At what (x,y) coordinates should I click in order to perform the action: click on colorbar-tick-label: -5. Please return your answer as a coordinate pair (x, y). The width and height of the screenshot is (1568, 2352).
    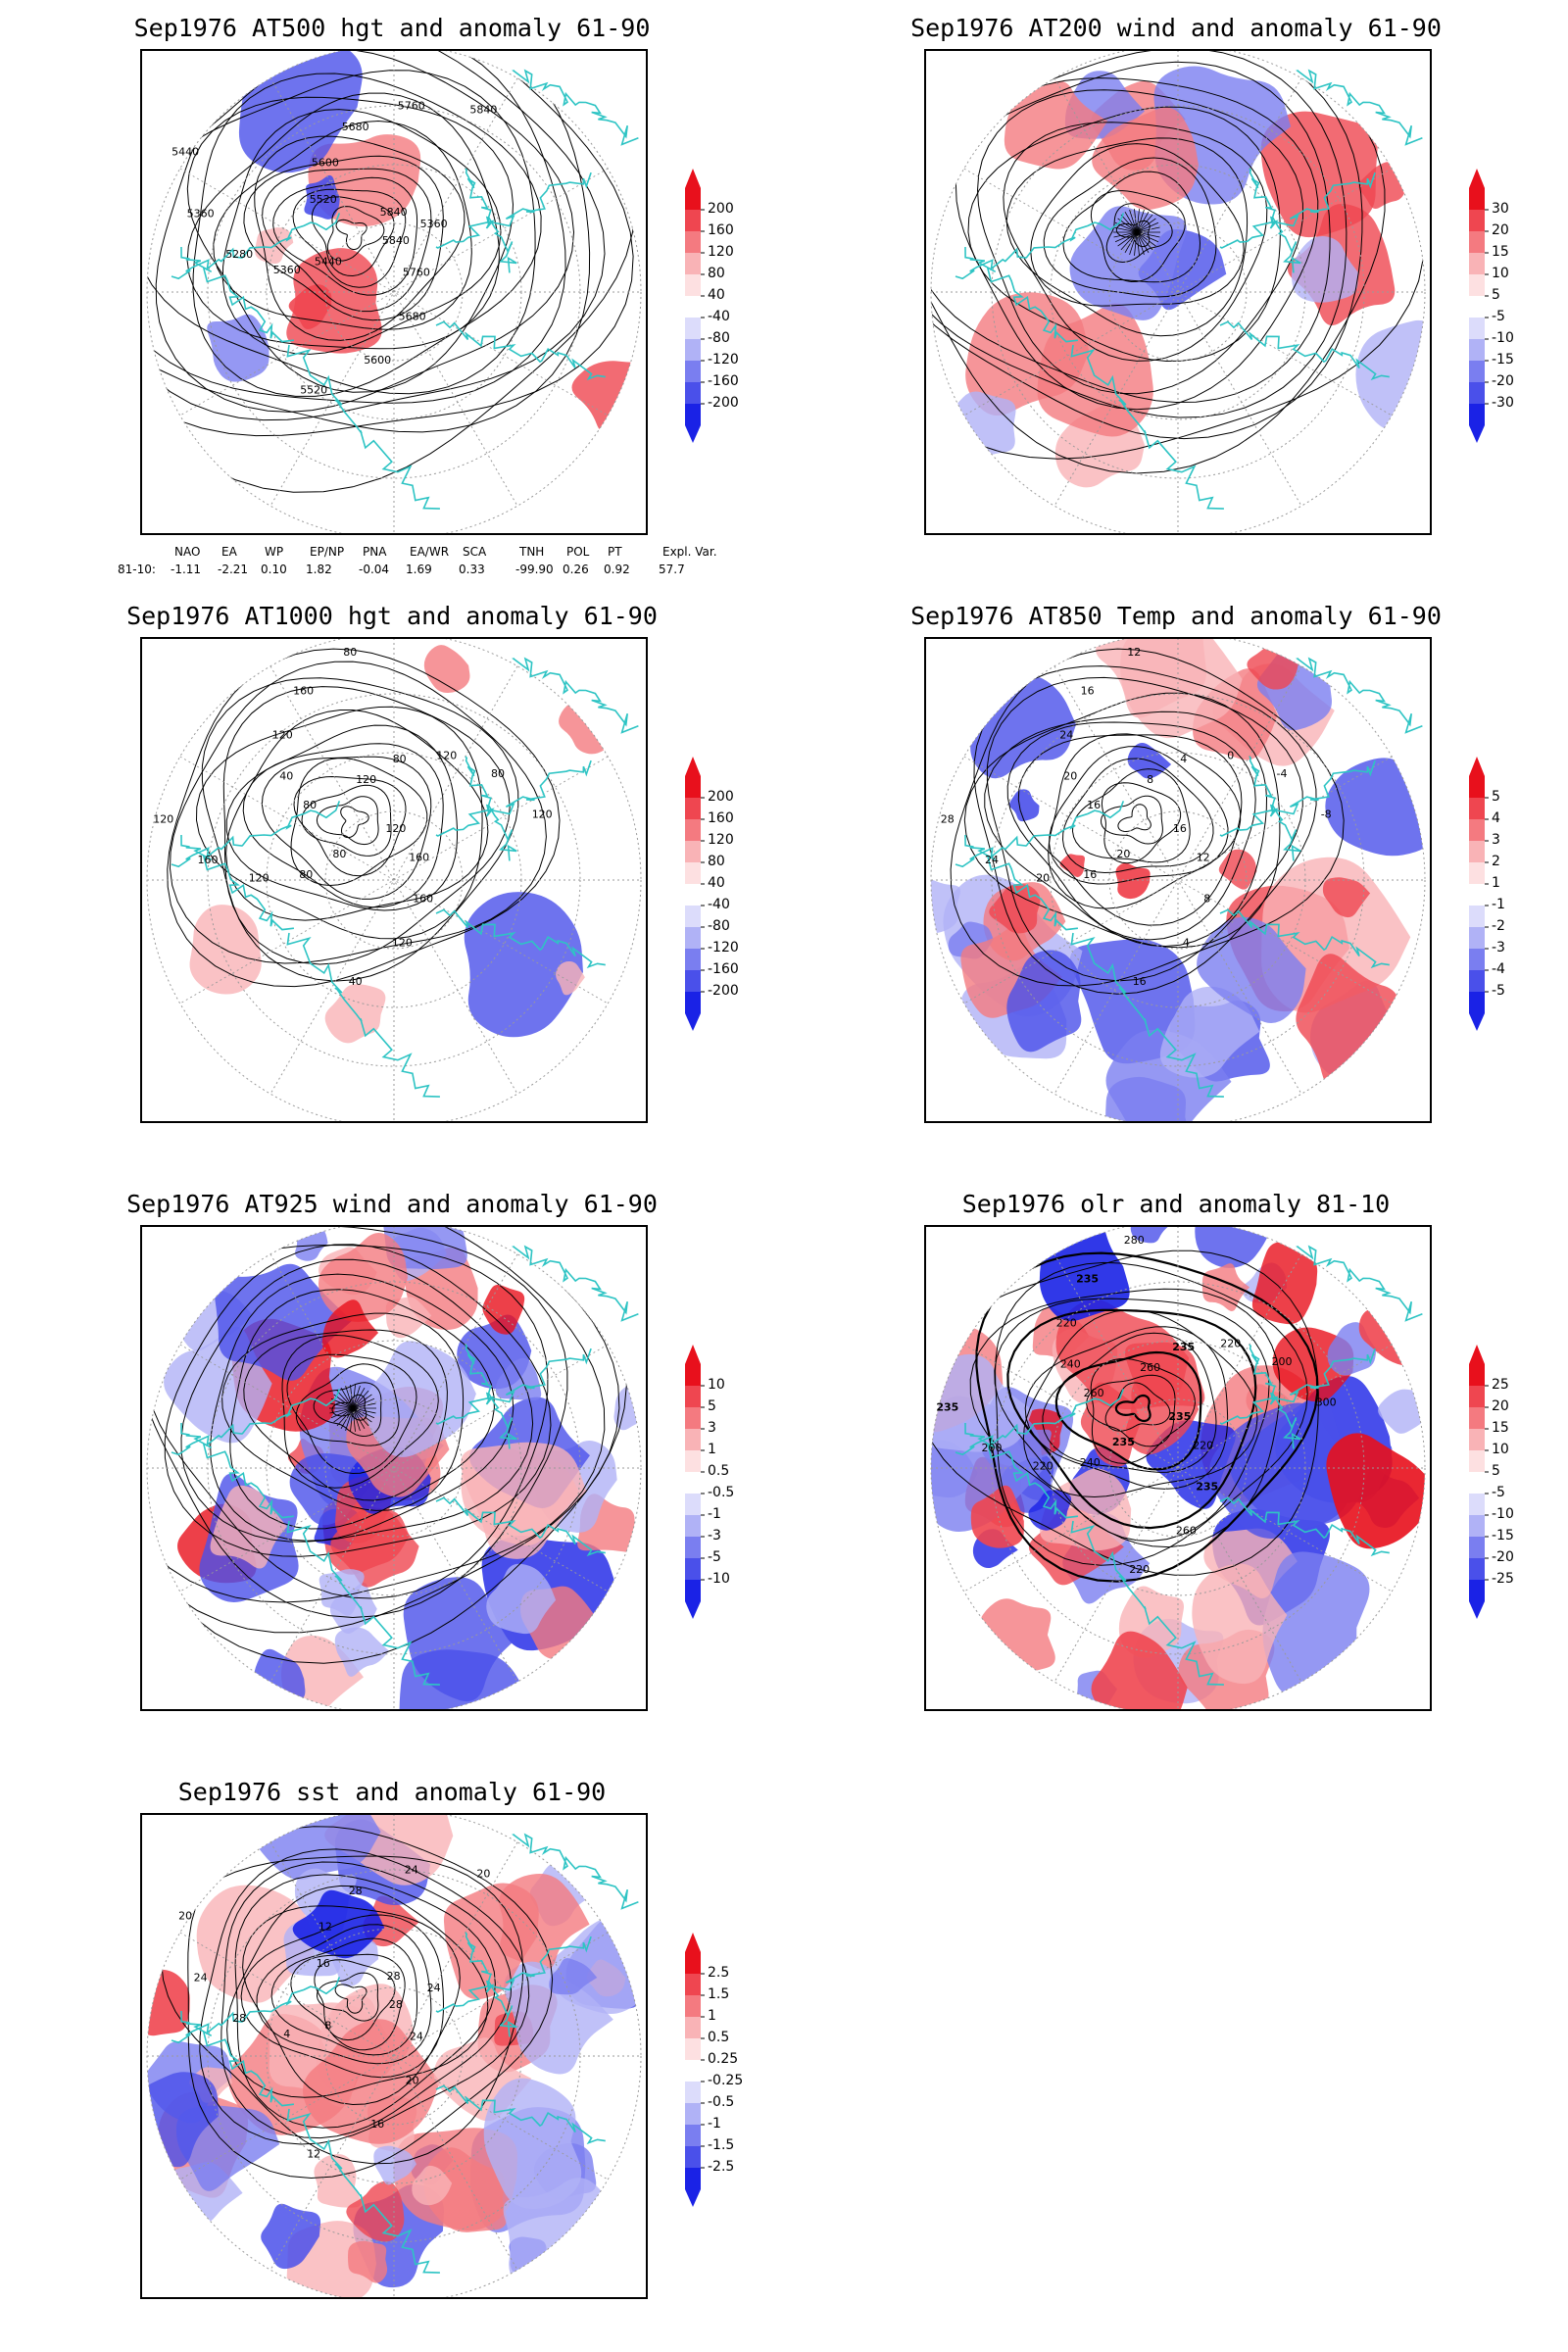
    Looking at the image, I should click on (1498, 316).